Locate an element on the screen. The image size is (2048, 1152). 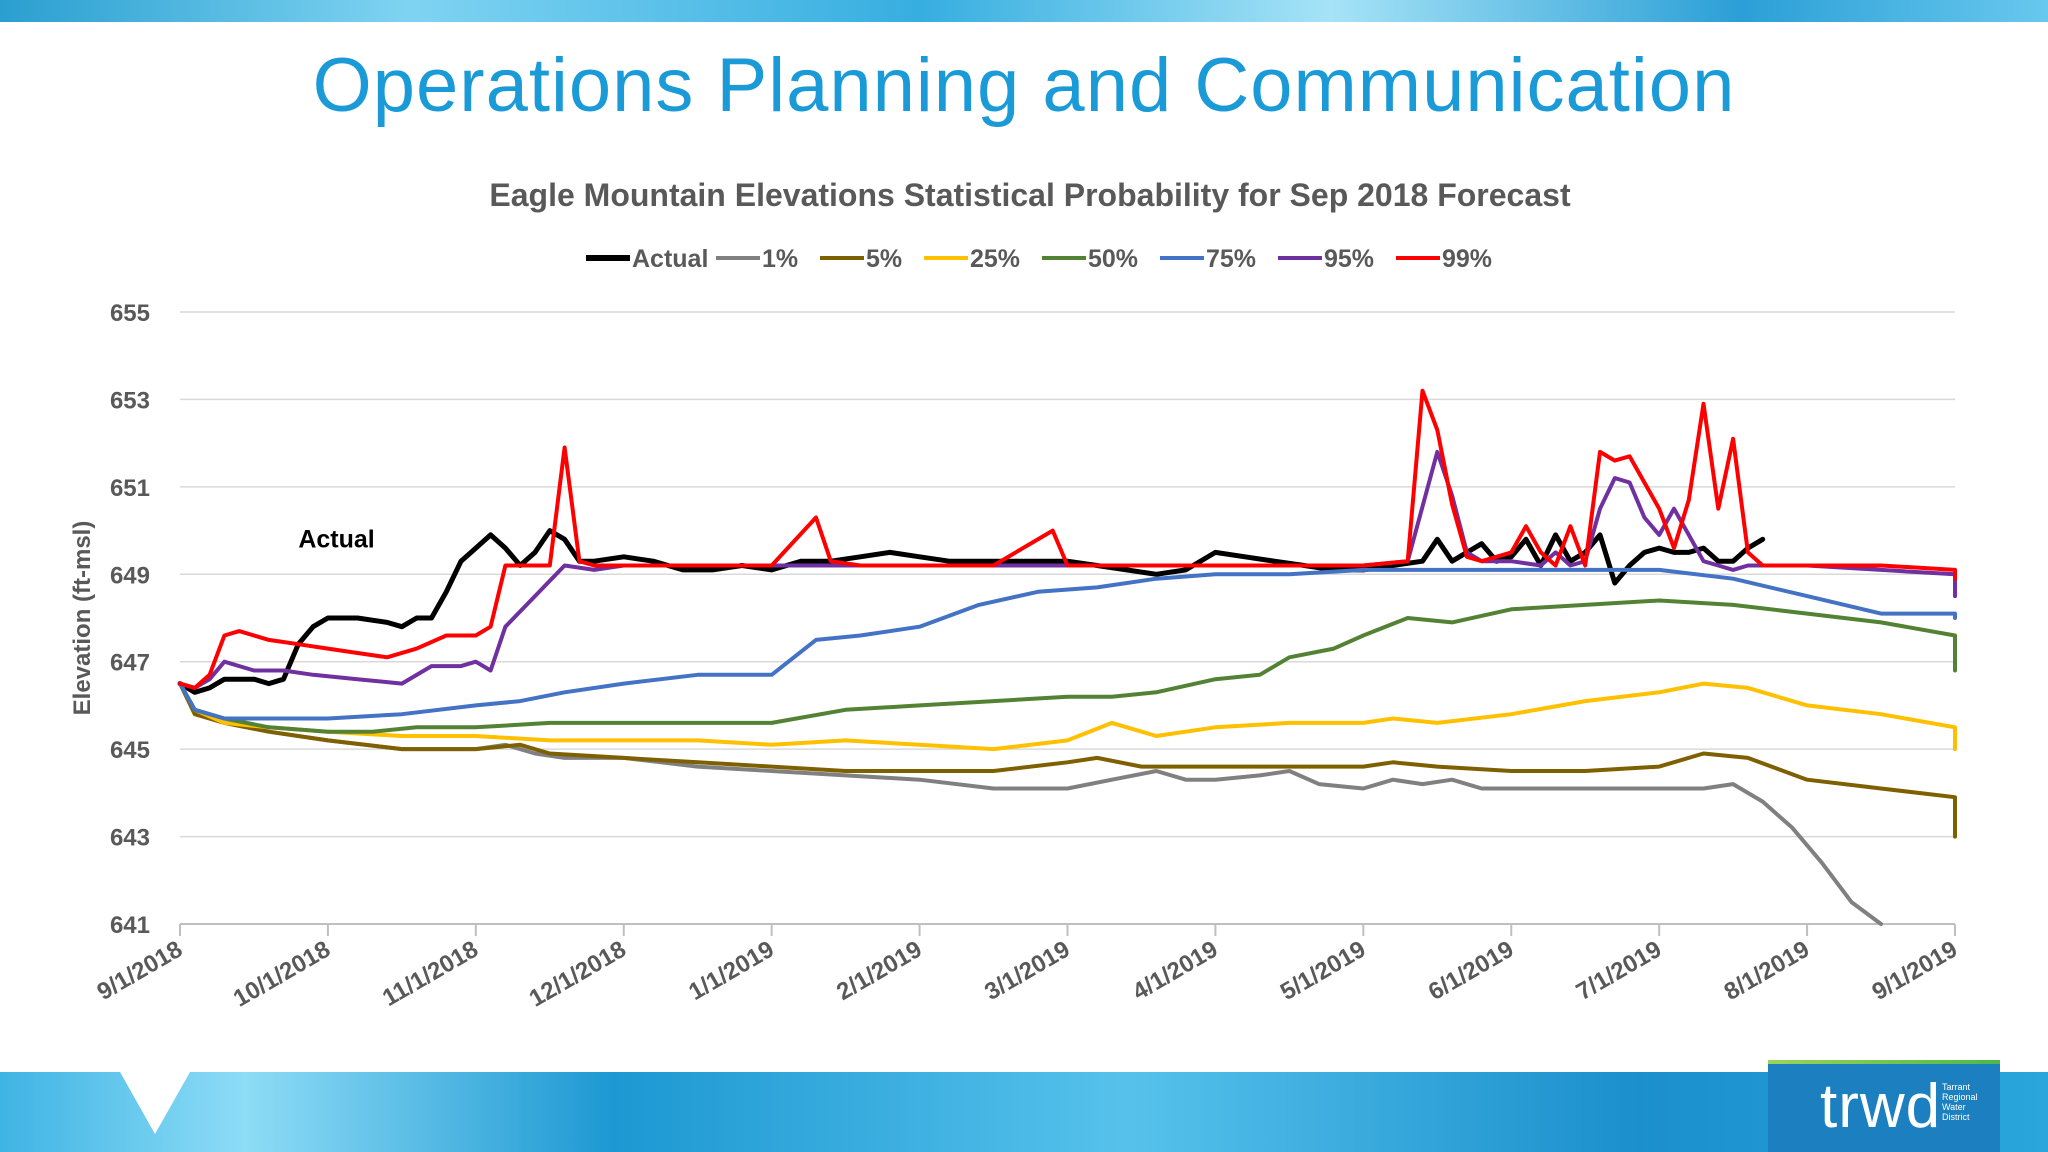
legend-label: 95% is located at coordinates (1349, 259).